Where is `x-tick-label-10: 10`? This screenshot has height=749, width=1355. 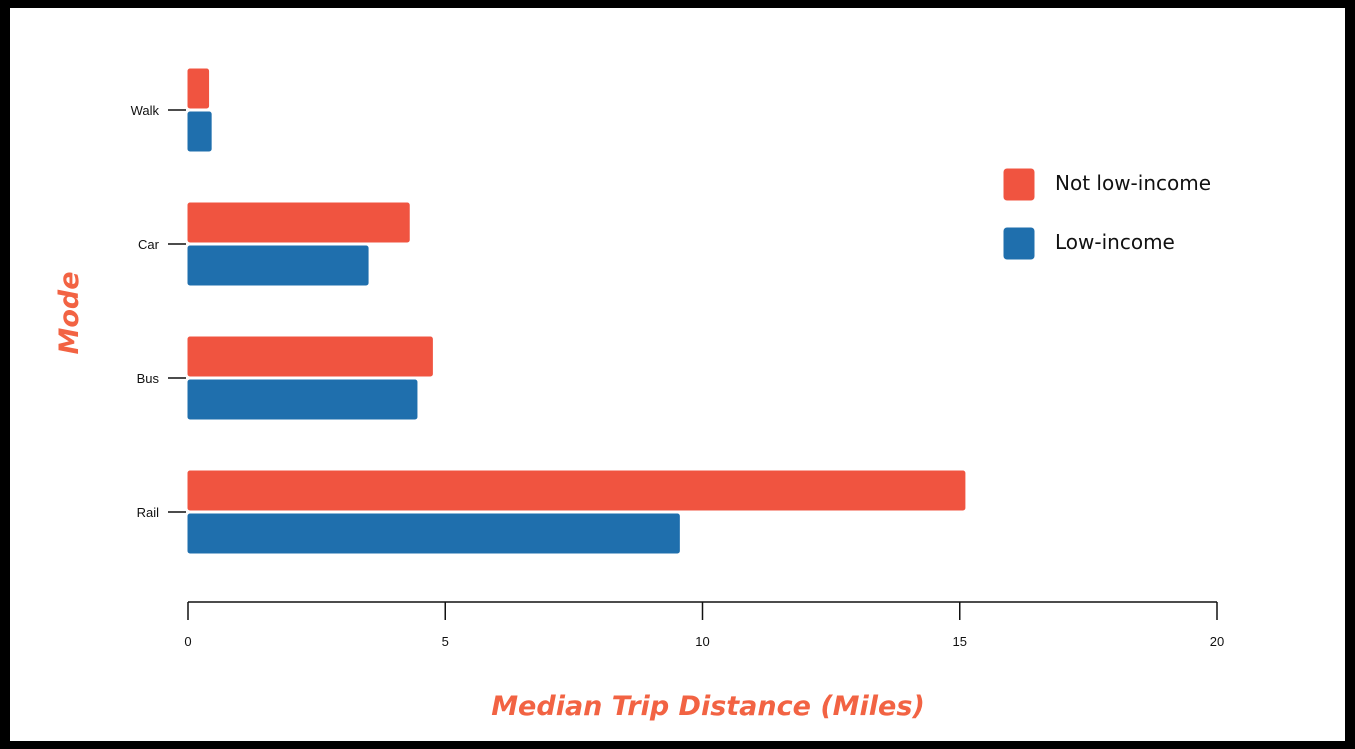
x-tick-label-10: 10 is located at coordinates (702, 641).